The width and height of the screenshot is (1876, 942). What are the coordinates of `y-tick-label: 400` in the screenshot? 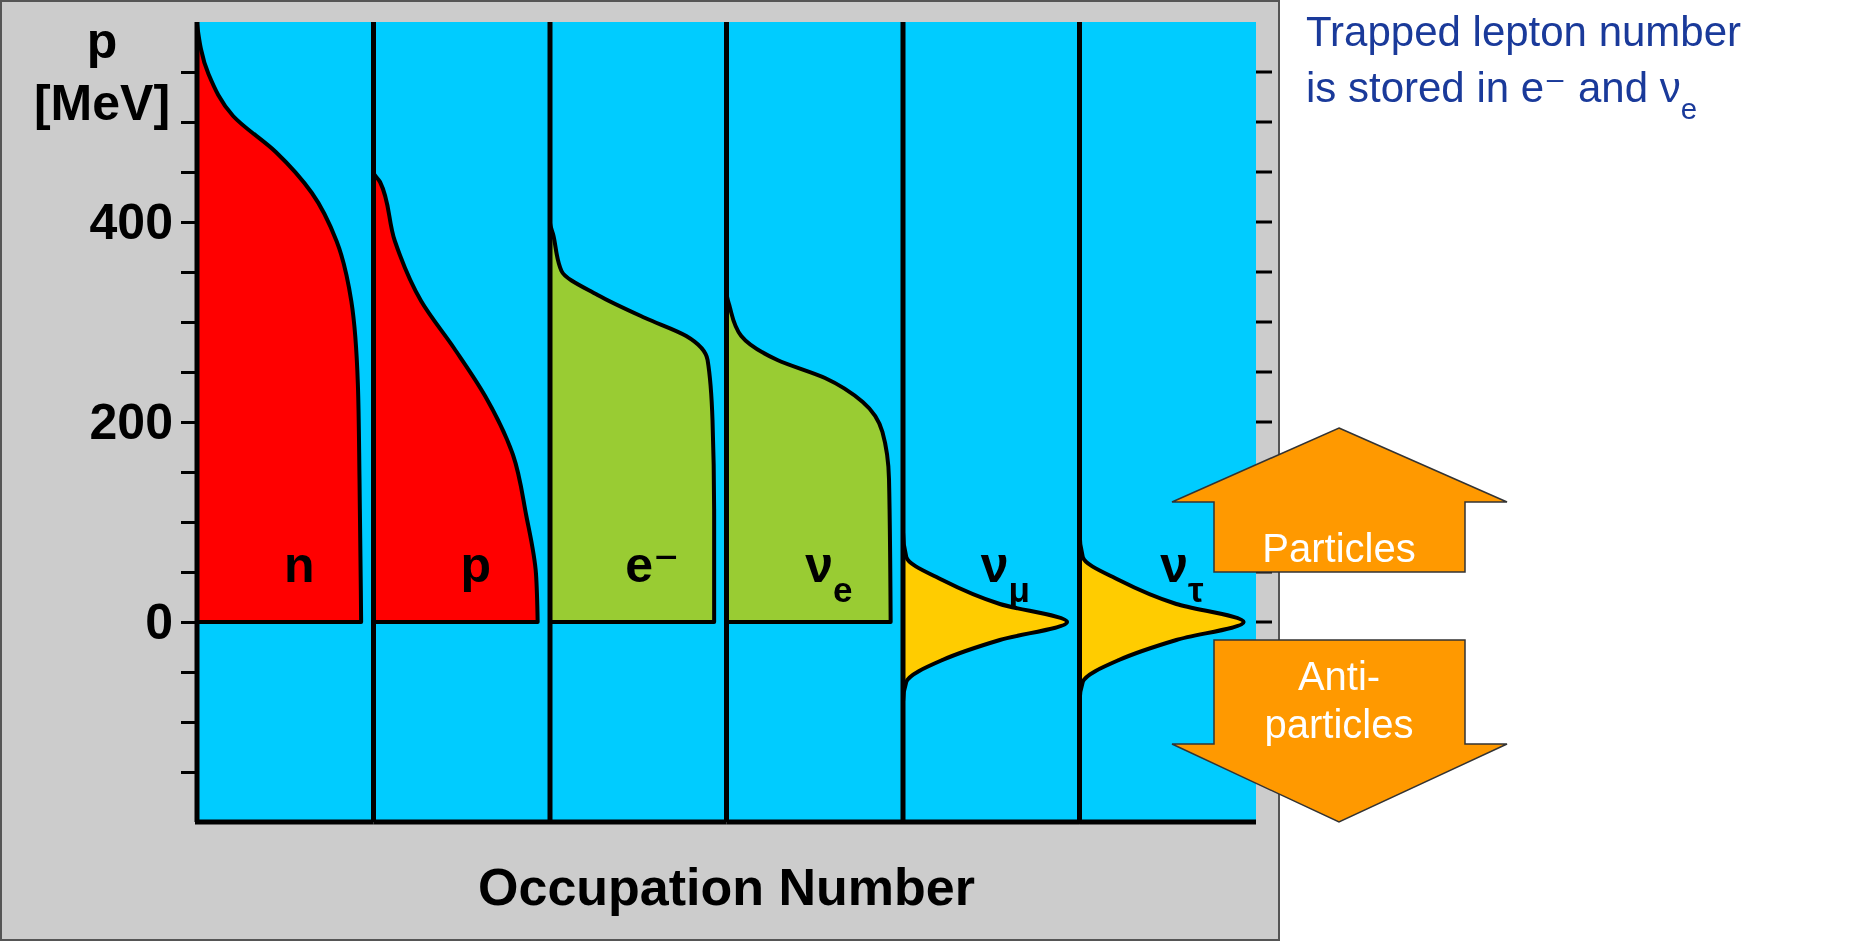 It's located at (131, 221).